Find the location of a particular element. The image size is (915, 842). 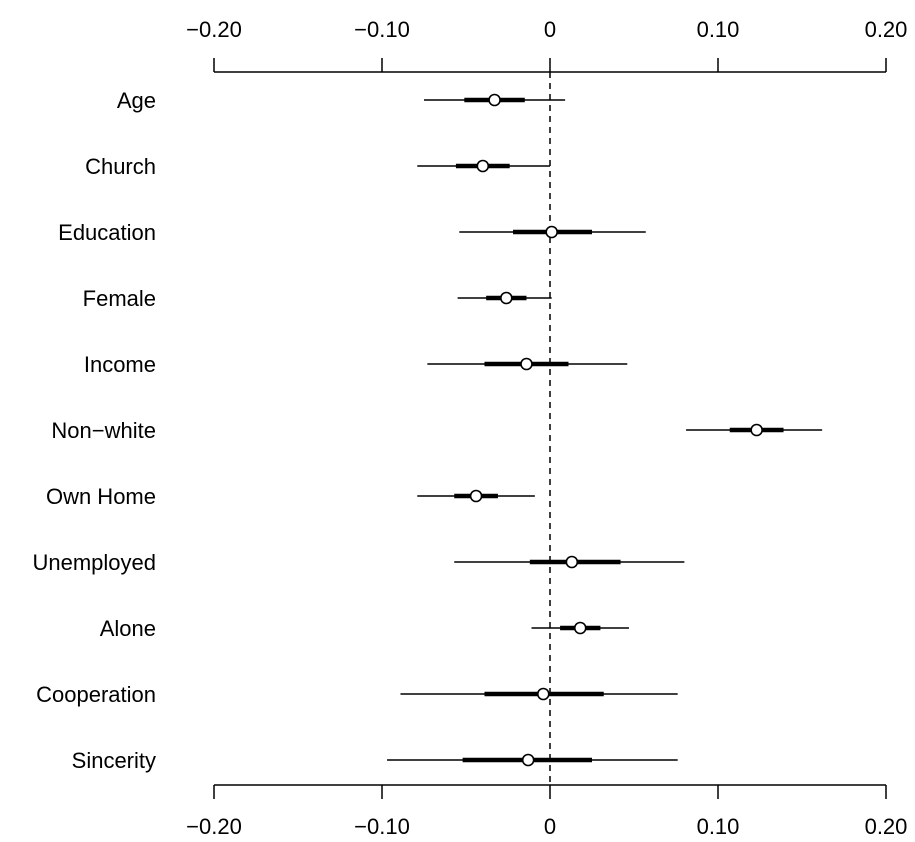

coef-row: Non−white is located at coordinates (437, 430).